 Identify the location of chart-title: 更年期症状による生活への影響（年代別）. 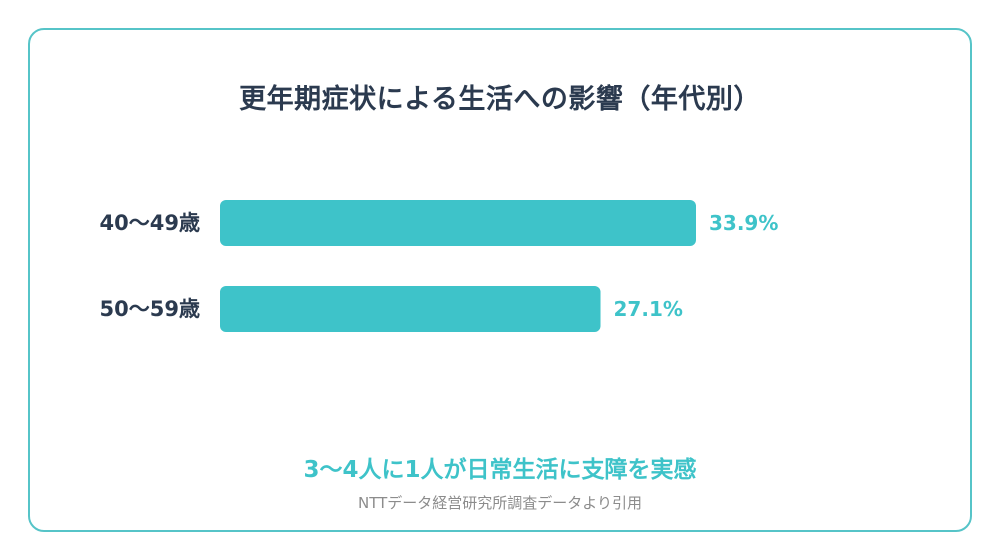
(500, 99).